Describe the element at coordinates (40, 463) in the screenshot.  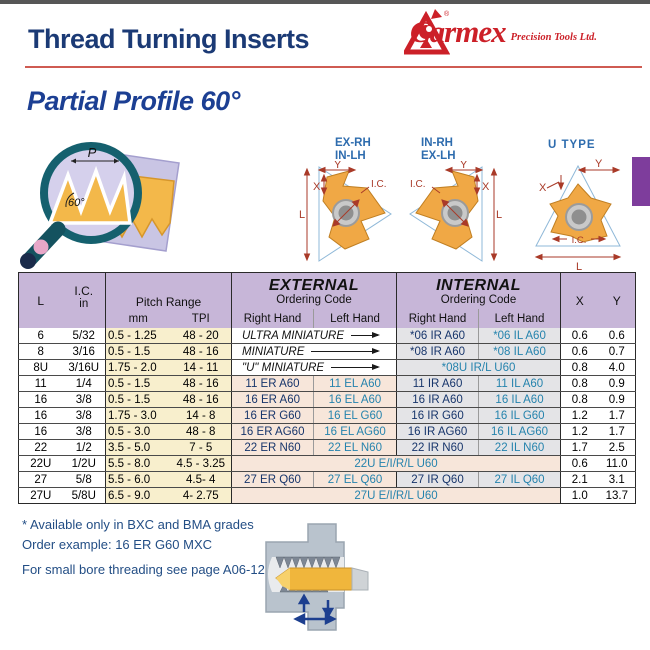
I see `cell-l: 22U` at that location.